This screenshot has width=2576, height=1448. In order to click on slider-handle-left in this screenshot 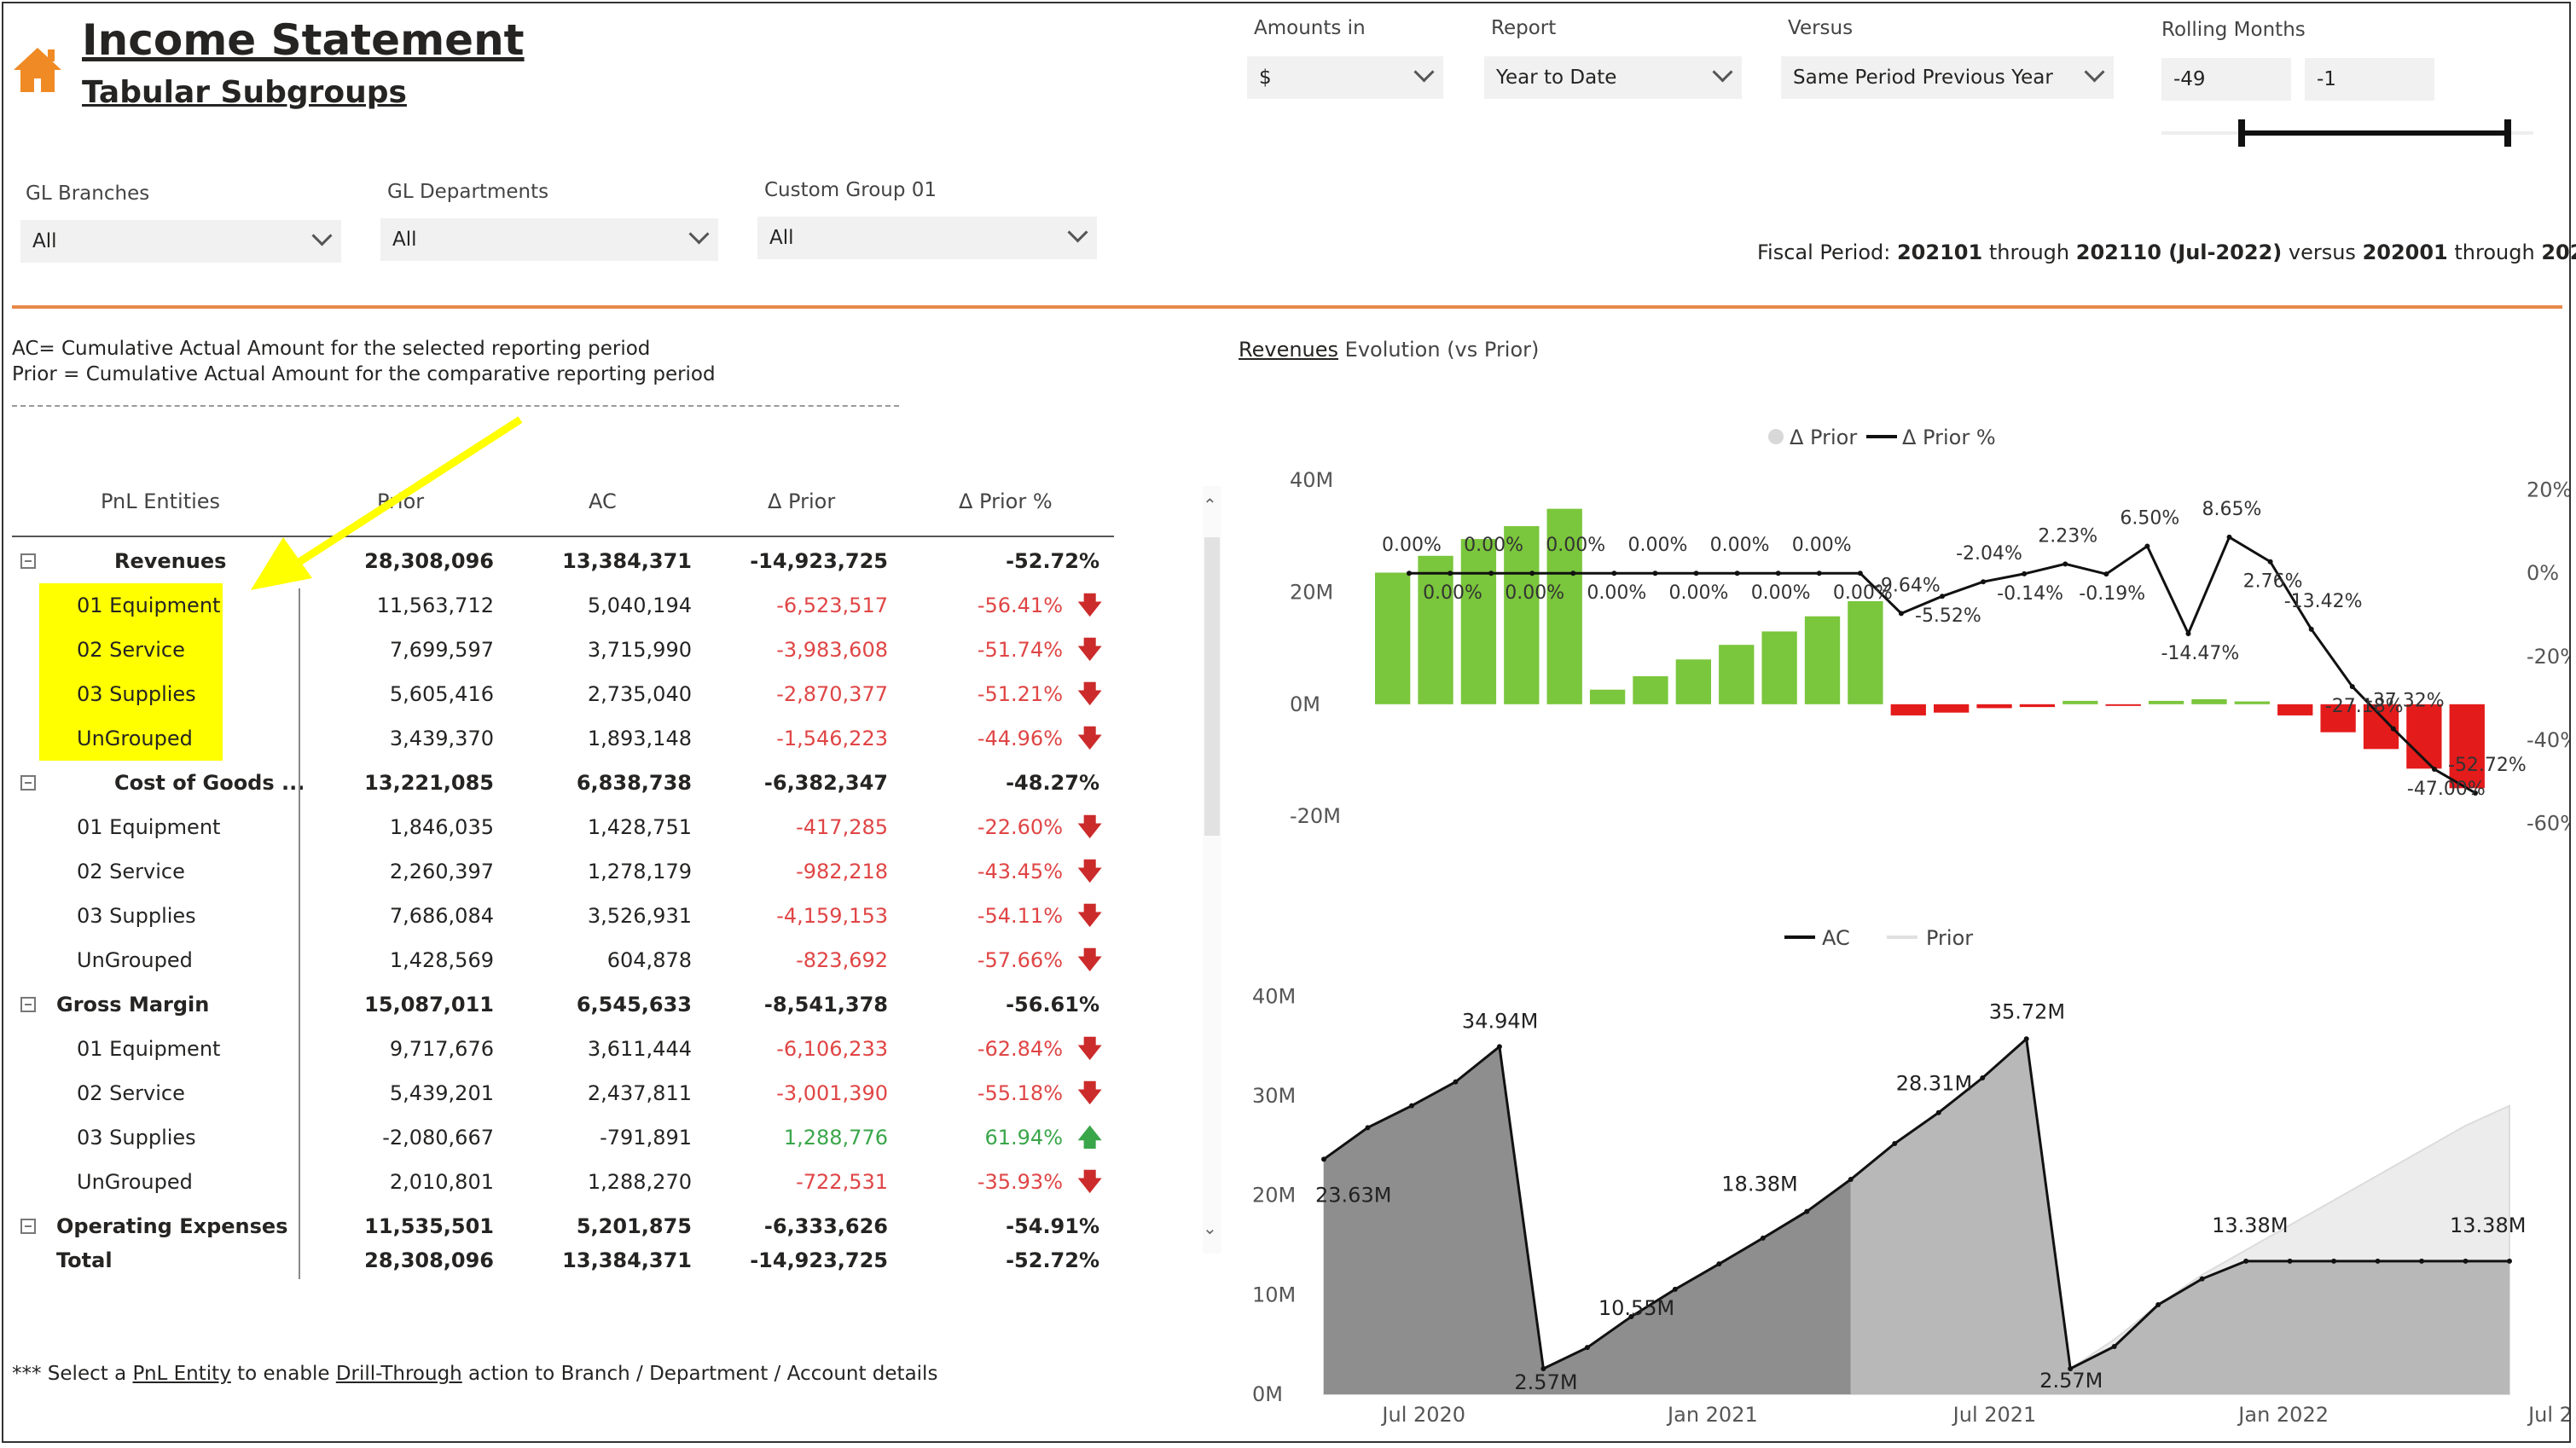, I will do `click(2241, 133)`.